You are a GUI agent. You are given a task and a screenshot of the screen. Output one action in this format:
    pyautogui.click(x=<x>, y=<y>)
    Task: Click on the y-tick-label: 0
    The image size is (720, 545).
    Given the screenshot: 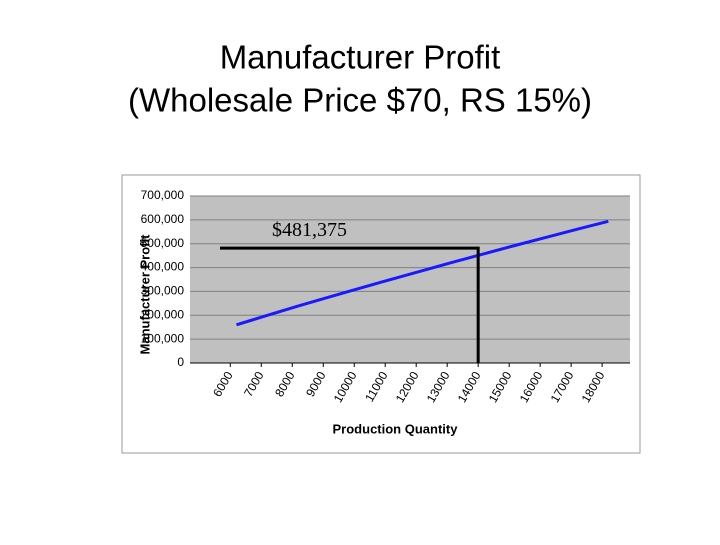 What is the action you would take?
    pyautogui.click(x=180, y=362)
    